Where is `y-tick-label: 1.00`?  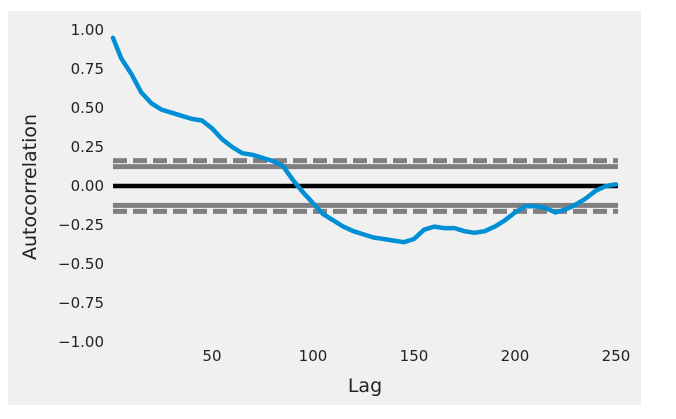
y-tick-label: 1.00 is located at coordinates (87, 30).